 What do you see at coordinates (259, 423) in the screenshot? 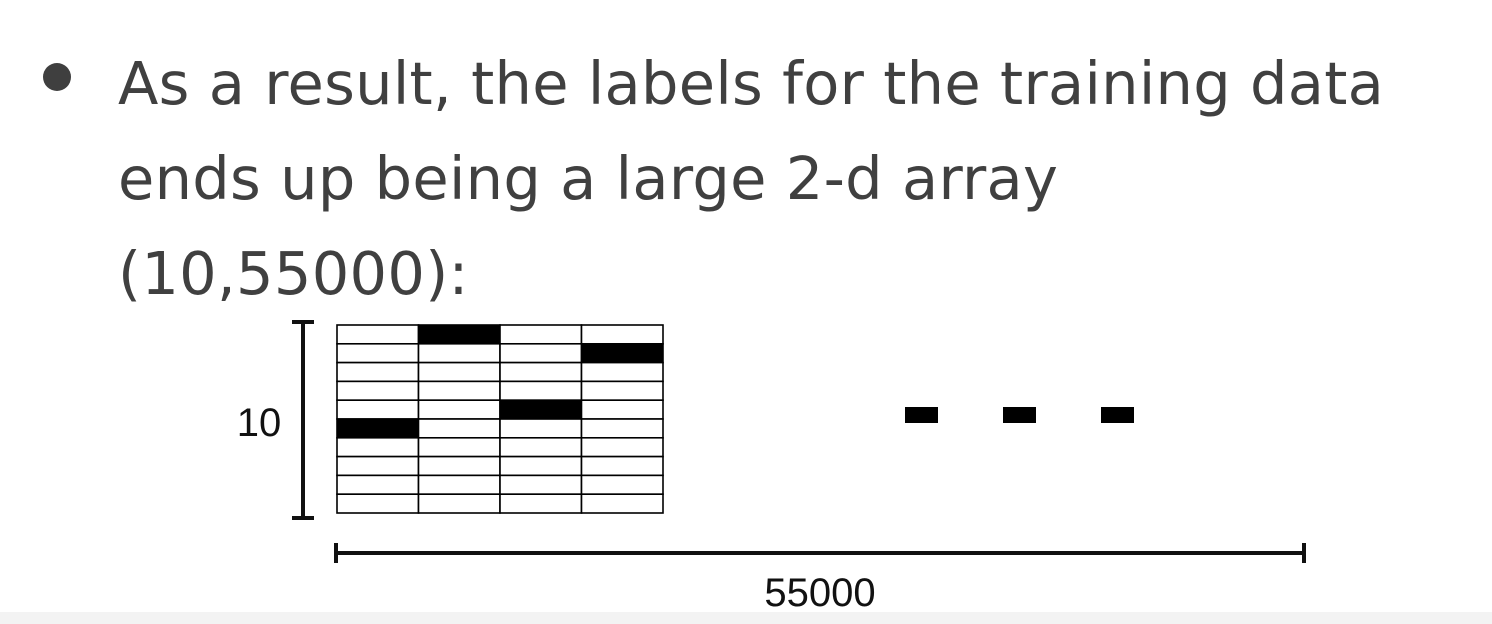
I see `rows-dimension-label: 10` at bounding box center [259, 423].